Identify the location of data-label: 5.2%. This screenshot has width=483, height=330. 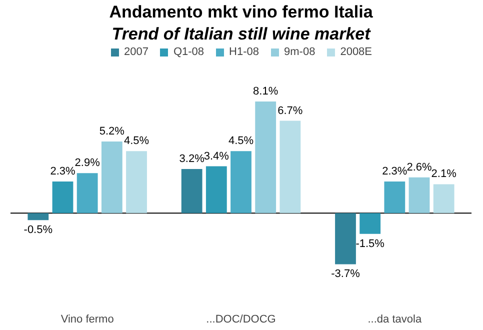
(112, 131).